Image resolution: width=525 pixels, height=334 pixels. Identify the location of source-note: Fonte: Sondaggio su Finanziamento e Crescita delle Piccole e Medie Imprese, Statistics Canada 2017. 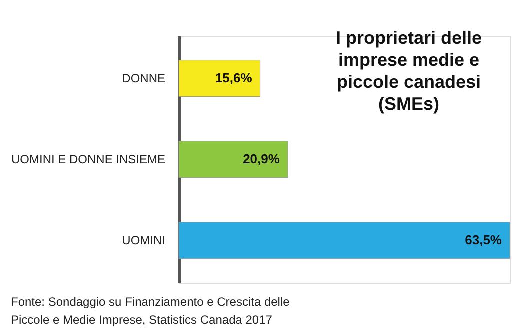
(150, 311).